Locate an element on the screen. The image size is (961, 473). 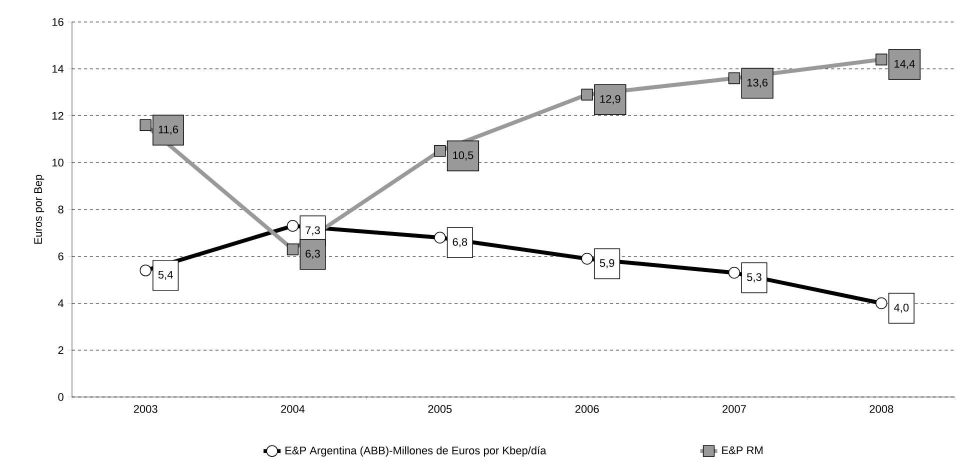
x-tick-label: 2003 is located at coordinates (146, 409).